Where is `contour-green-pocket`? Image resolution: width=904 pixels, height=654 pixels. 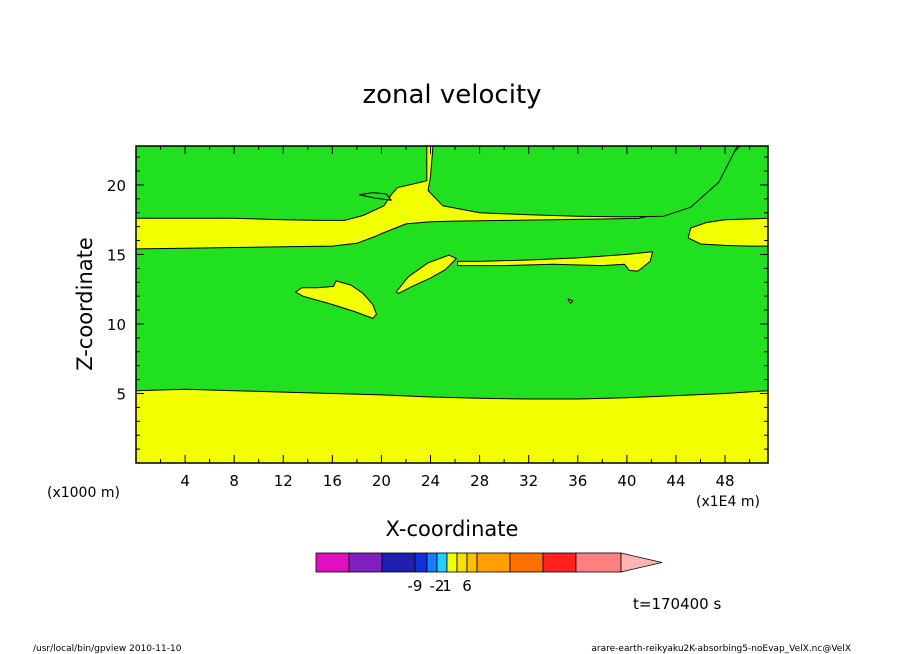 contour-green-pocket is located at coordinates (375, 196).